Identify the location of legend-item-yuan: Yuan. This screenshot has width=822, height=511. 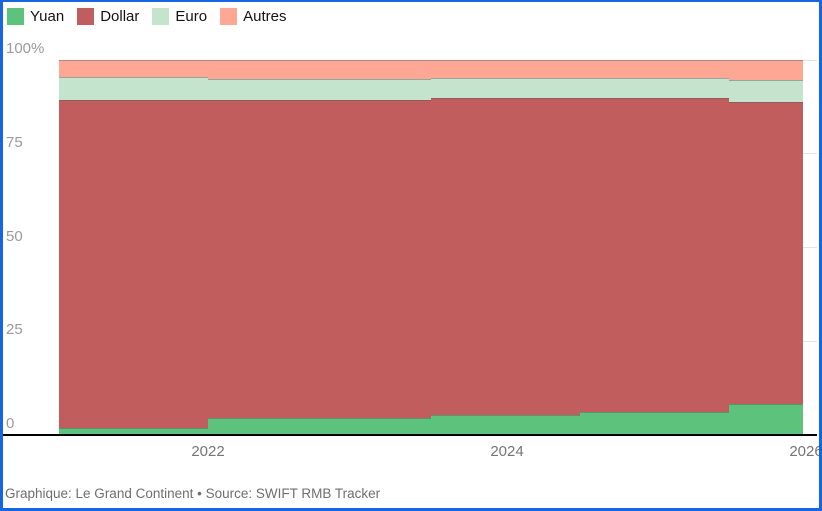
(35, 16).